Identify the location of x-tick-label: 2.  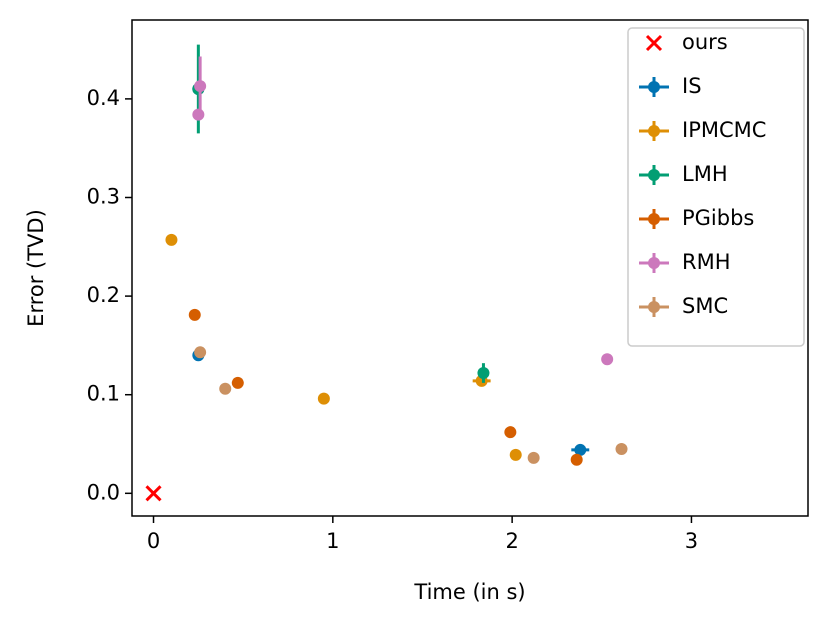
(511, 541).